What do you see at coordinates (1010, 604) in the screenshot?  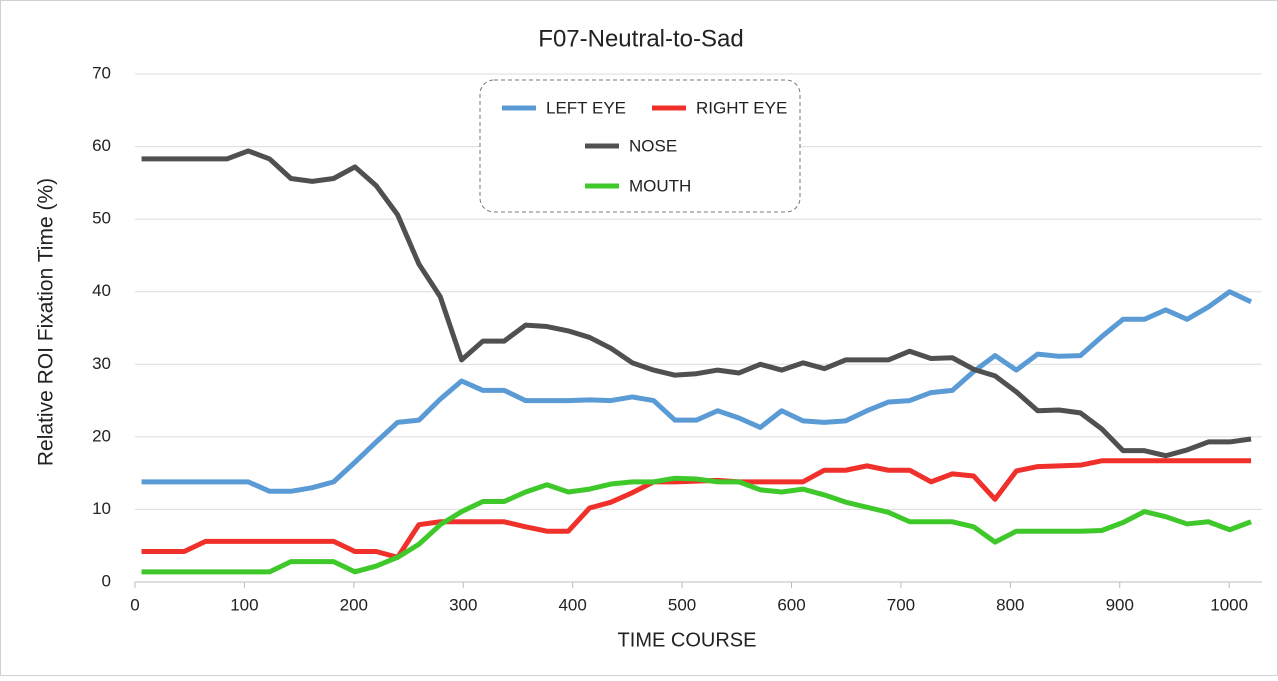 I see `x-tick-label: 800` at bounding box center [1010, 604].